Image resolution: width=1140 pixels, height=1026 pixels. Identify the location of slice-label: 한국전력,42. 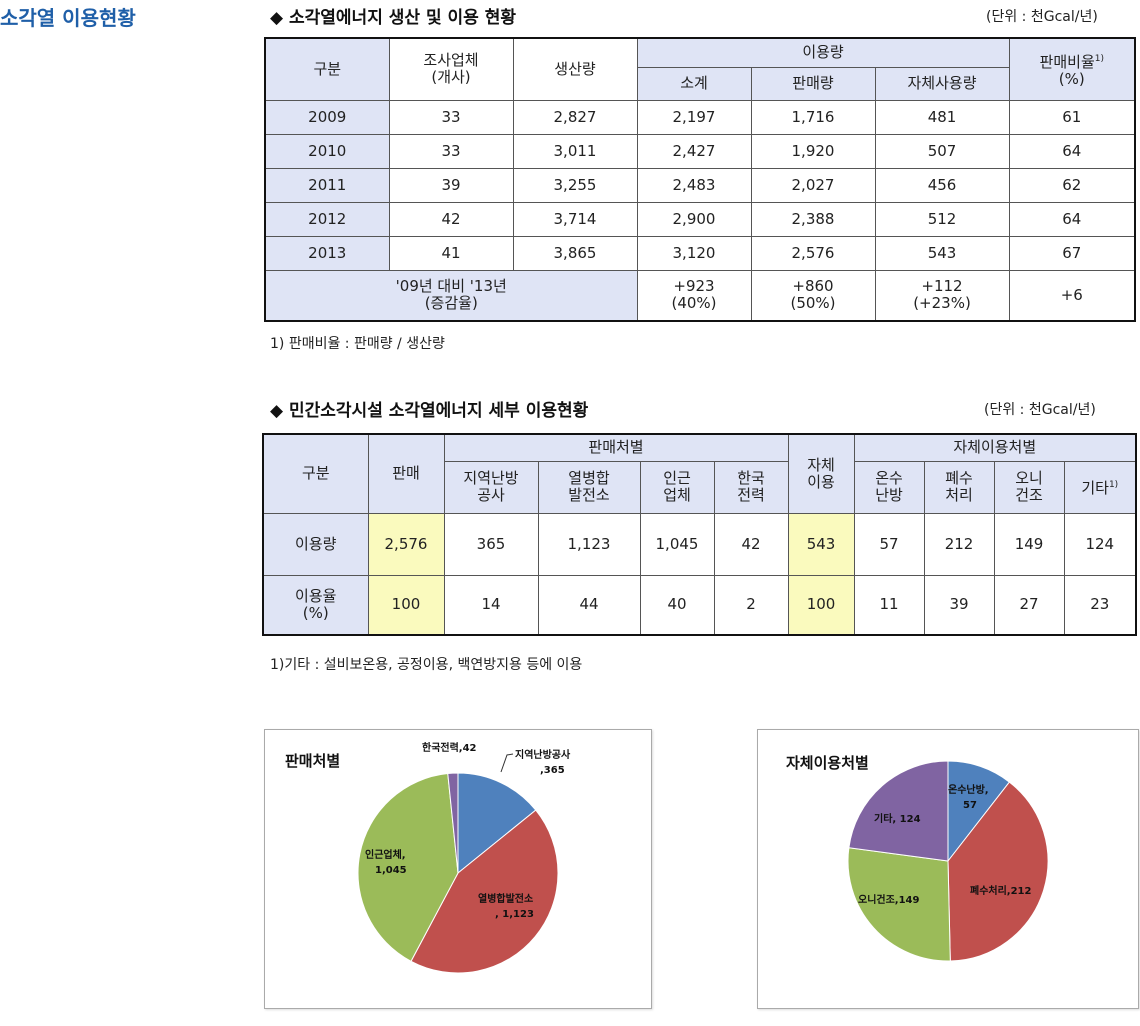
(449, 747).